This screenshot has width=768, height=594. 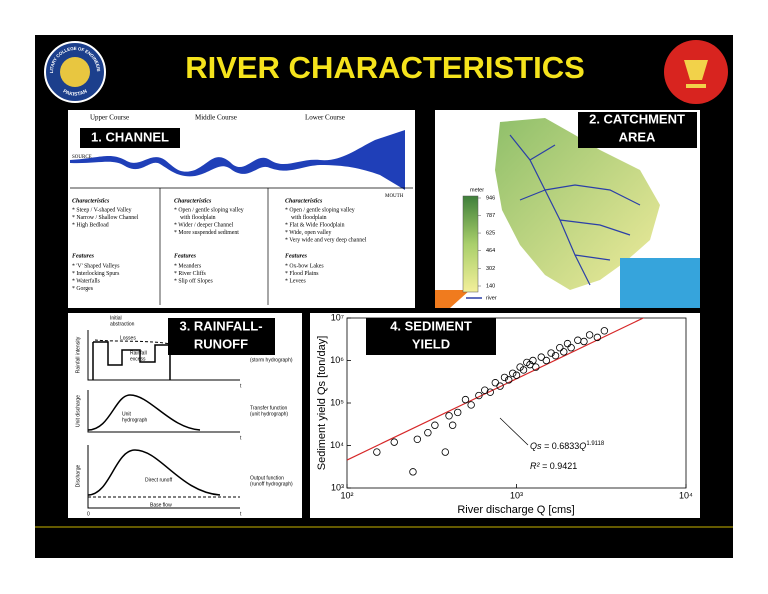 What do you see at coordinates (78, 411) in the screenshot?
I see `diagram-axis-label: Unit discharge` at bounding box center [78, 411].